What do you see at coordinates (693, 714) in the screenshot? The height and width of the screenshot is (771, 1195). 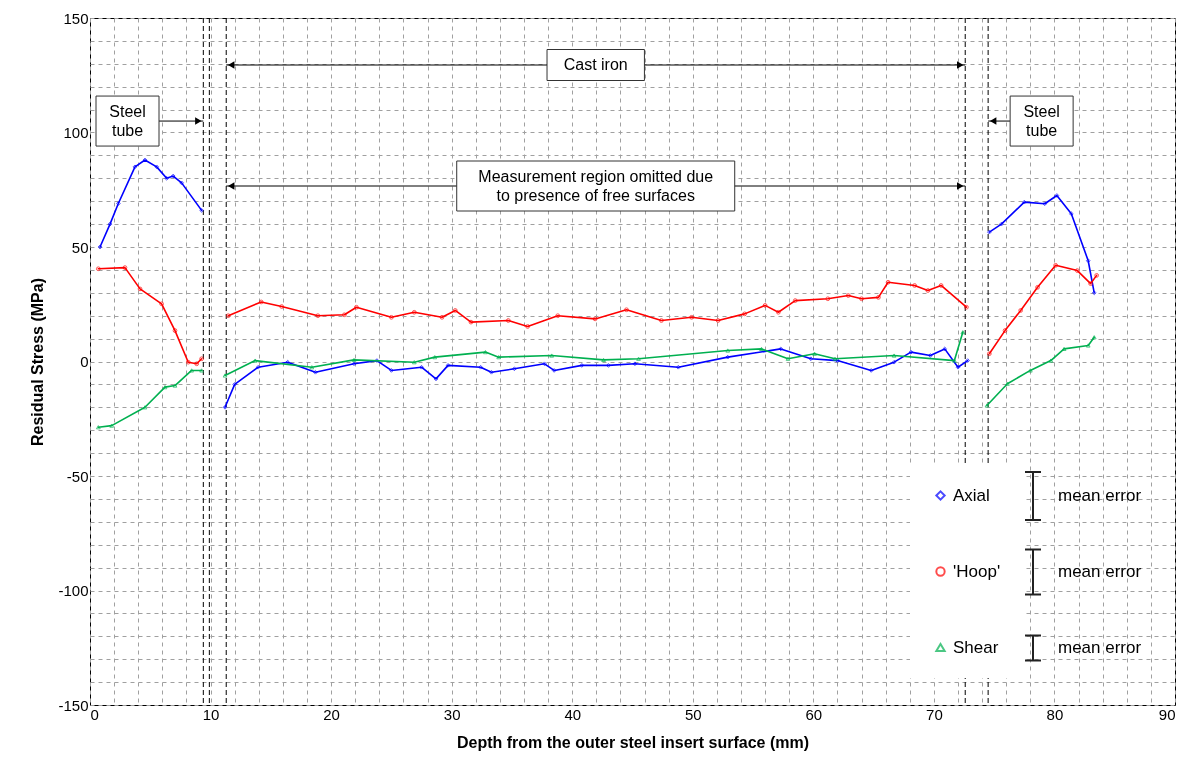 I see `x-tick-label: 50` at bounding box center [693, 714].